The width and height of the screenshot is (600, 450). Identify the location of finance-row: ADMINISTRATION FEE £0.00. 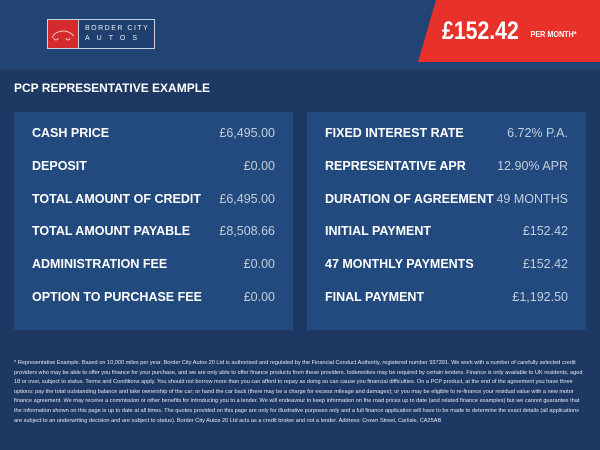
(153, 273).